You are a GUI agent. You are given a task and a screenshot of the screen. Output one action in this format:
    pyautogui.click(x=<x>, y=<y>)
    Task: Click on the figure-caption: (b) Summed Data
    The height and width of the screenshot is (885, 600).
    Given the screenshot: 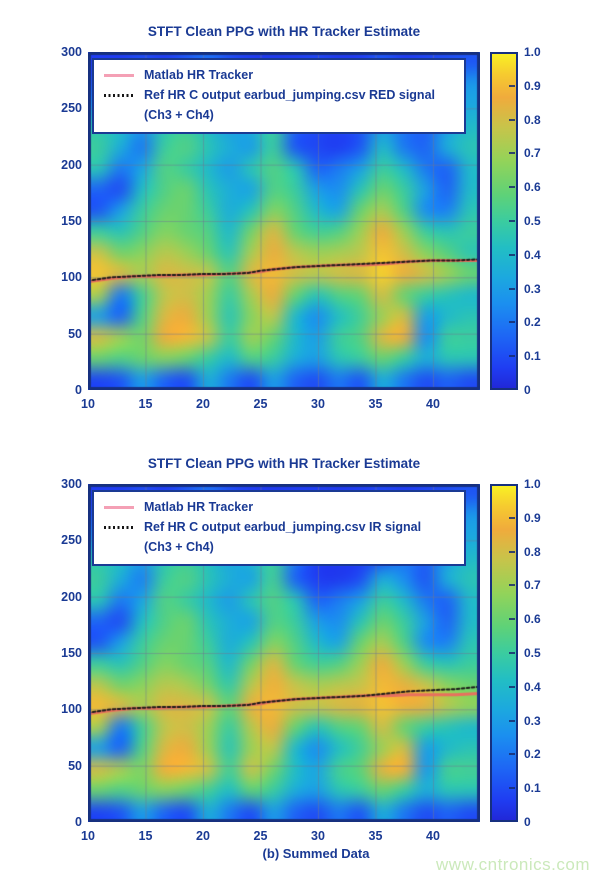 What is the action you would take?
    pyautogui.click(x=316, y=853)
    